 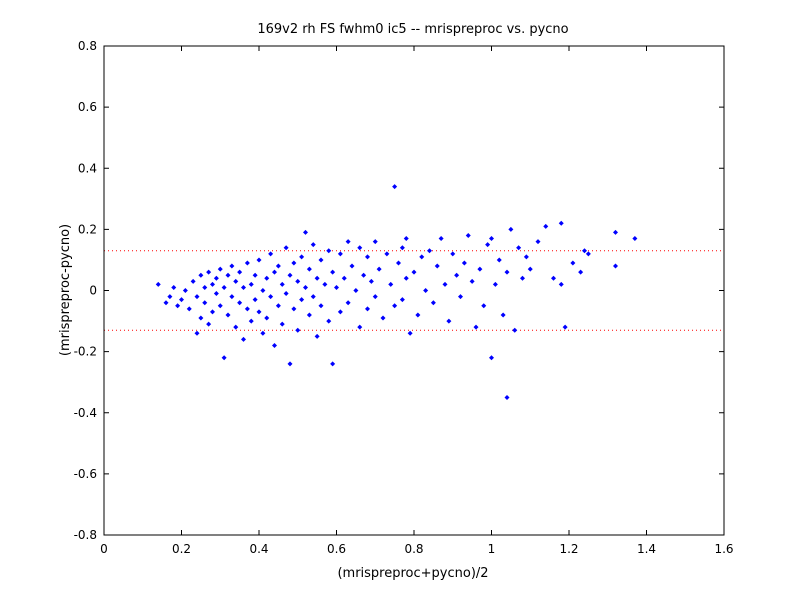 I want to click on y-tick-label: 0, so click(x=93, y=291).